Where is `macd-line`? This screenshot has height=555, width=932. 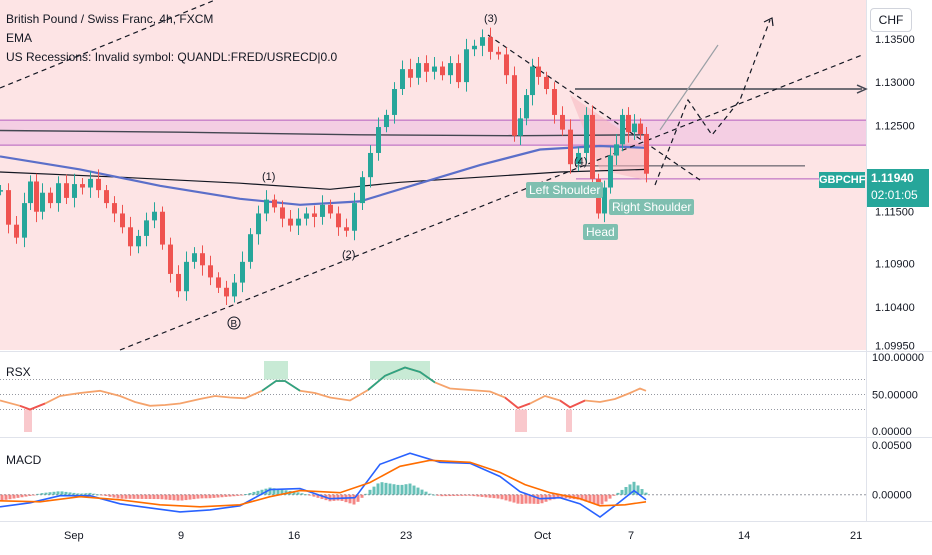
macd-line is located at coordinates (323, 485).